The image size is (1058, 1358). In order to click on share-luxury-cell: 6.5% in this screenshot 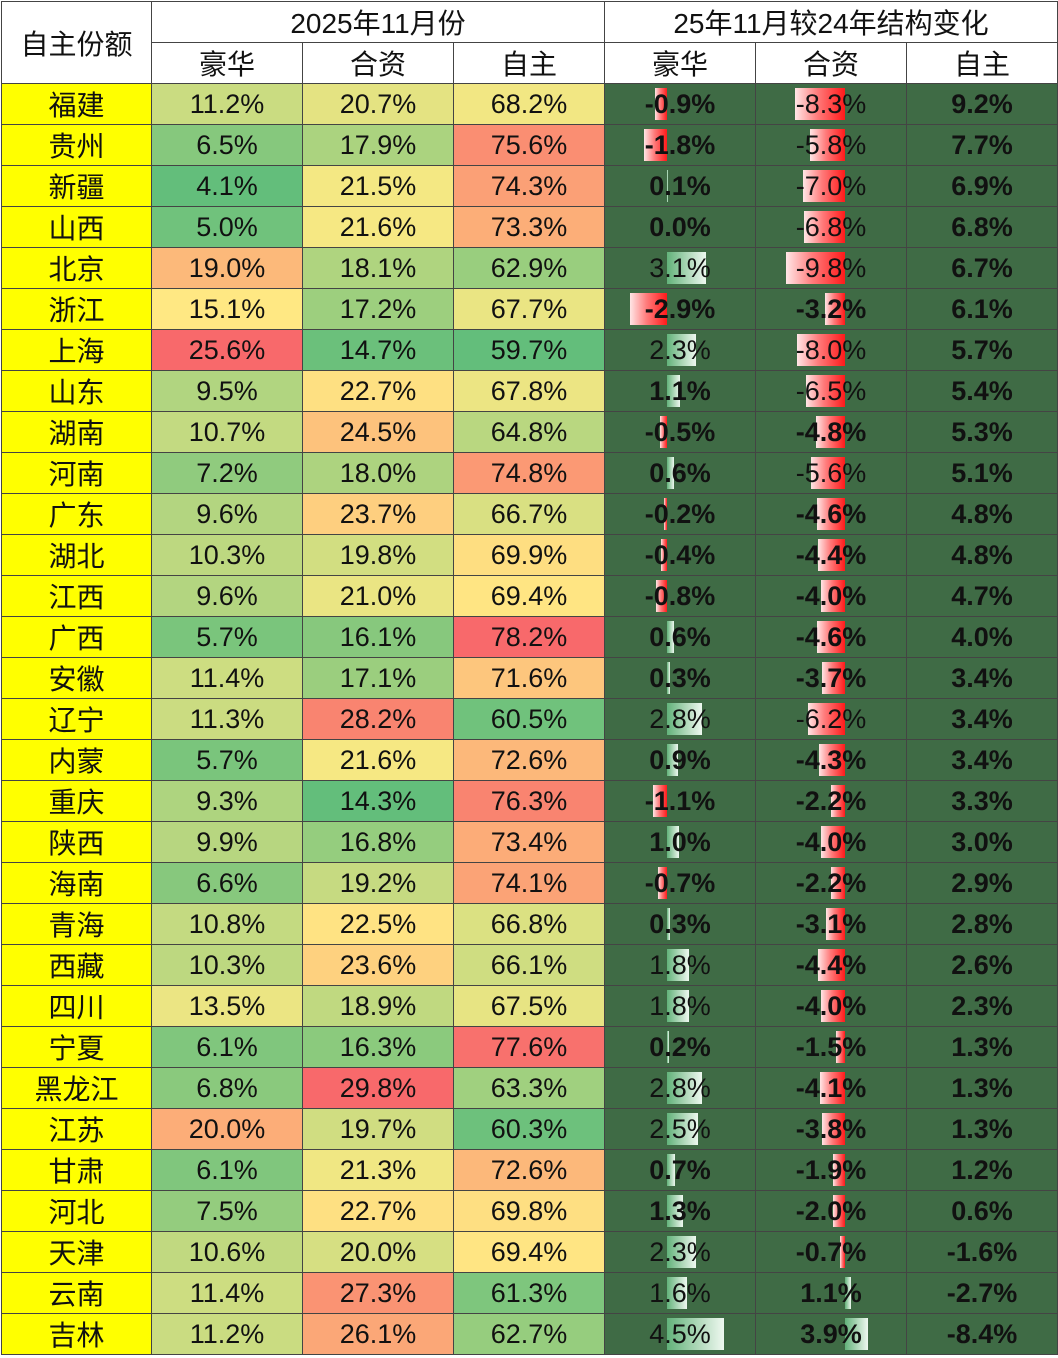, I will do `click(227, 145)`.